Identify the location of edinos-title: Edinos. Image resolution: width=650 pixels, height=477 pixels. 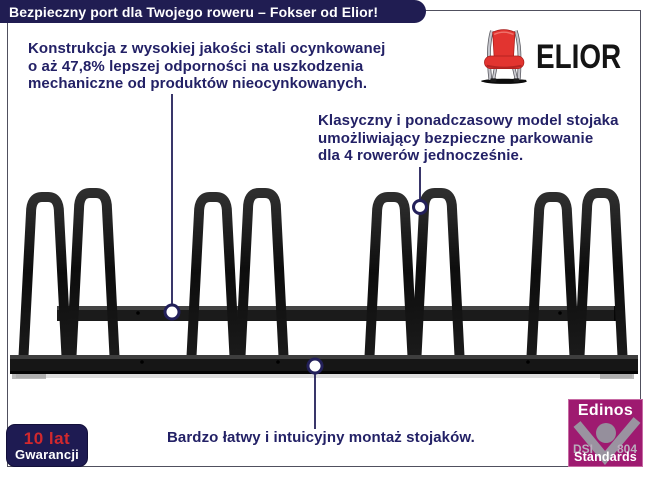
(605, 410).